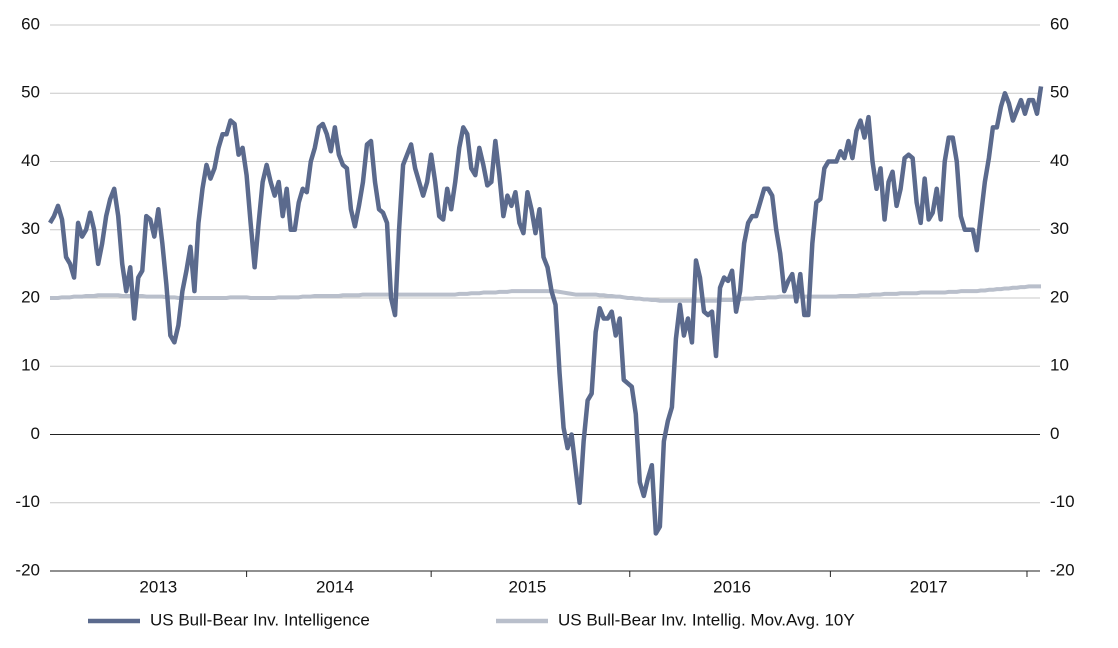 Image resolution: width=1118 pixels, height=648 pixels. What do you see at coordinates (528, 586) in the screenshot?
I see `x-tick-label: 2015` at bounding box center [528, 586].